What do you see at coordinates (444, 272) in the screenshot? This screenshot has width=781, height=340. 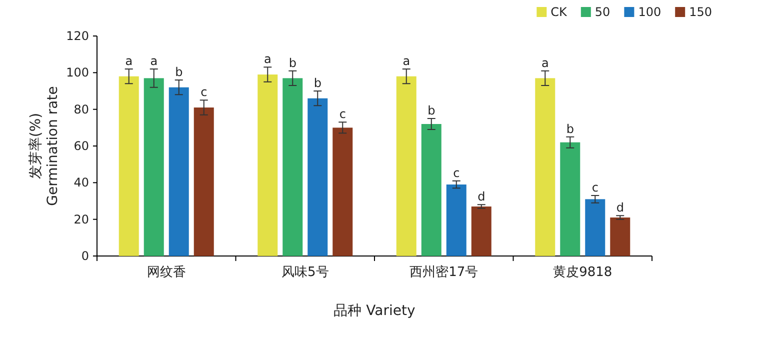 I see `x-tick-label: 西州密17号` at bounding box center [444, 272].